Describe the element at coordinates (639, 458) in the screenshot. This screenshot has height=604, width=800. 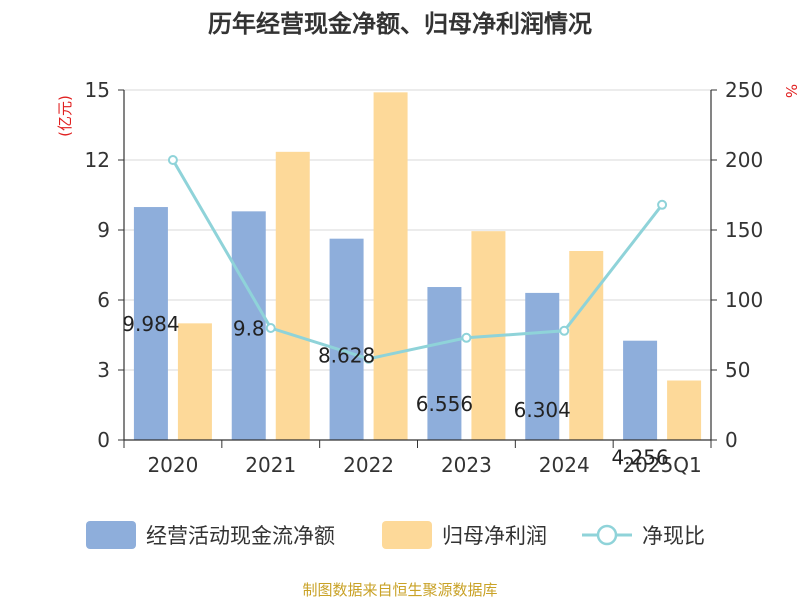
I see `data-label: 4.256` at that location.